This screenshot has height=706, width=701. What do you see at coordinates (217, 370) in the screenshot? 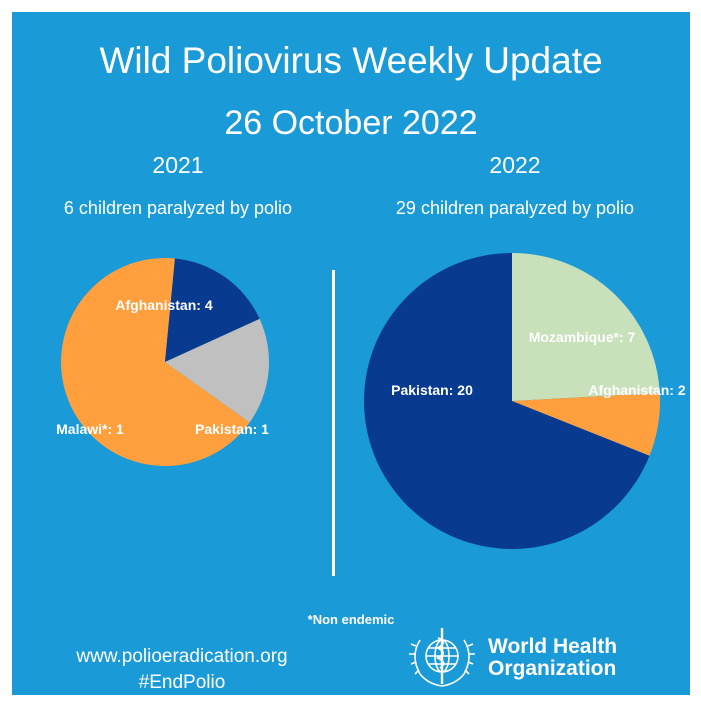
I see `chart-2021-slice-malawi` at bounding box center [217, 370].